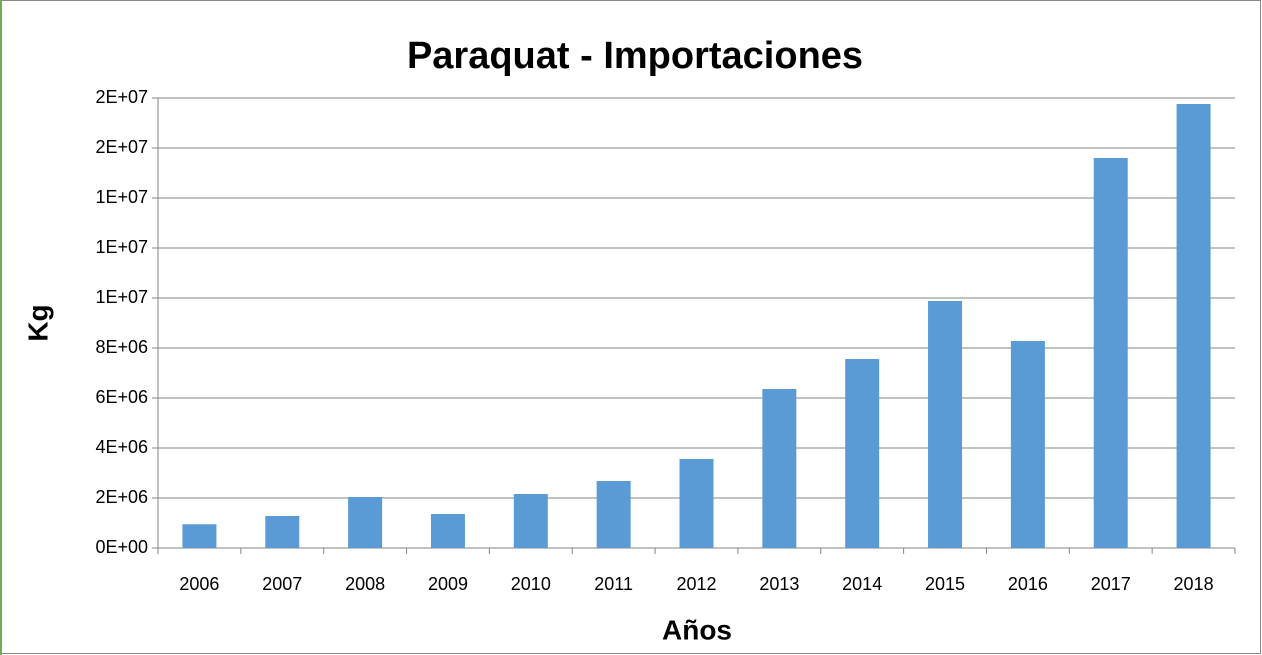 The image size is (1262, 655). Describe the element at coordinates (121, 547) in the screenshot. I see `y-tick-label: 0E+00` at that location.